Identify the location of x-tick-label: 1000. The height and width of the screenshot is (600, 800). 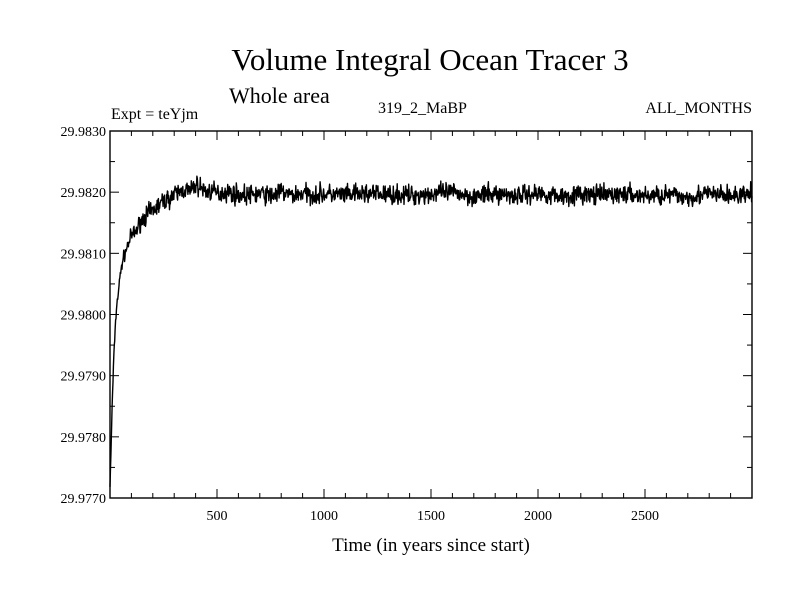
(324, 516).